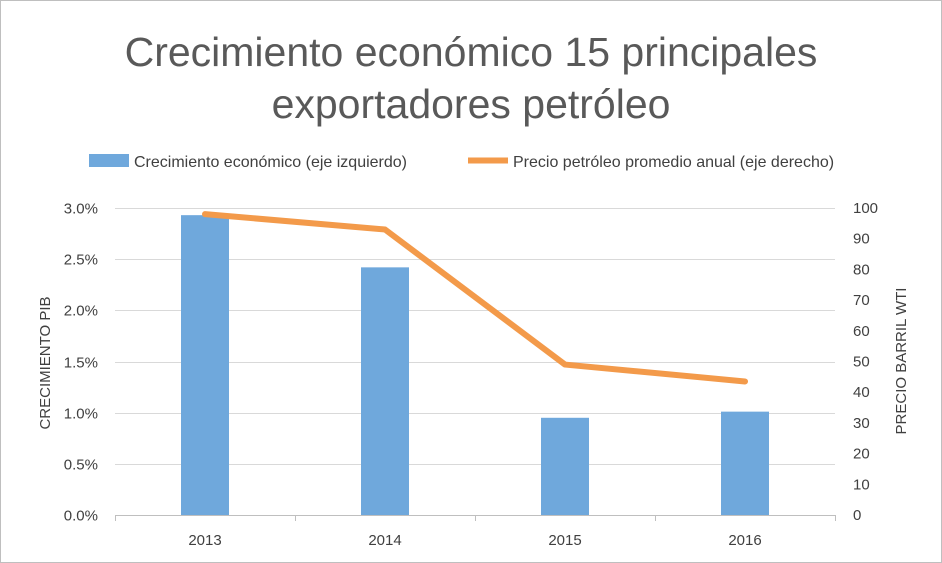  I want to click on x-tick-label: 2015, so click(564, 540).